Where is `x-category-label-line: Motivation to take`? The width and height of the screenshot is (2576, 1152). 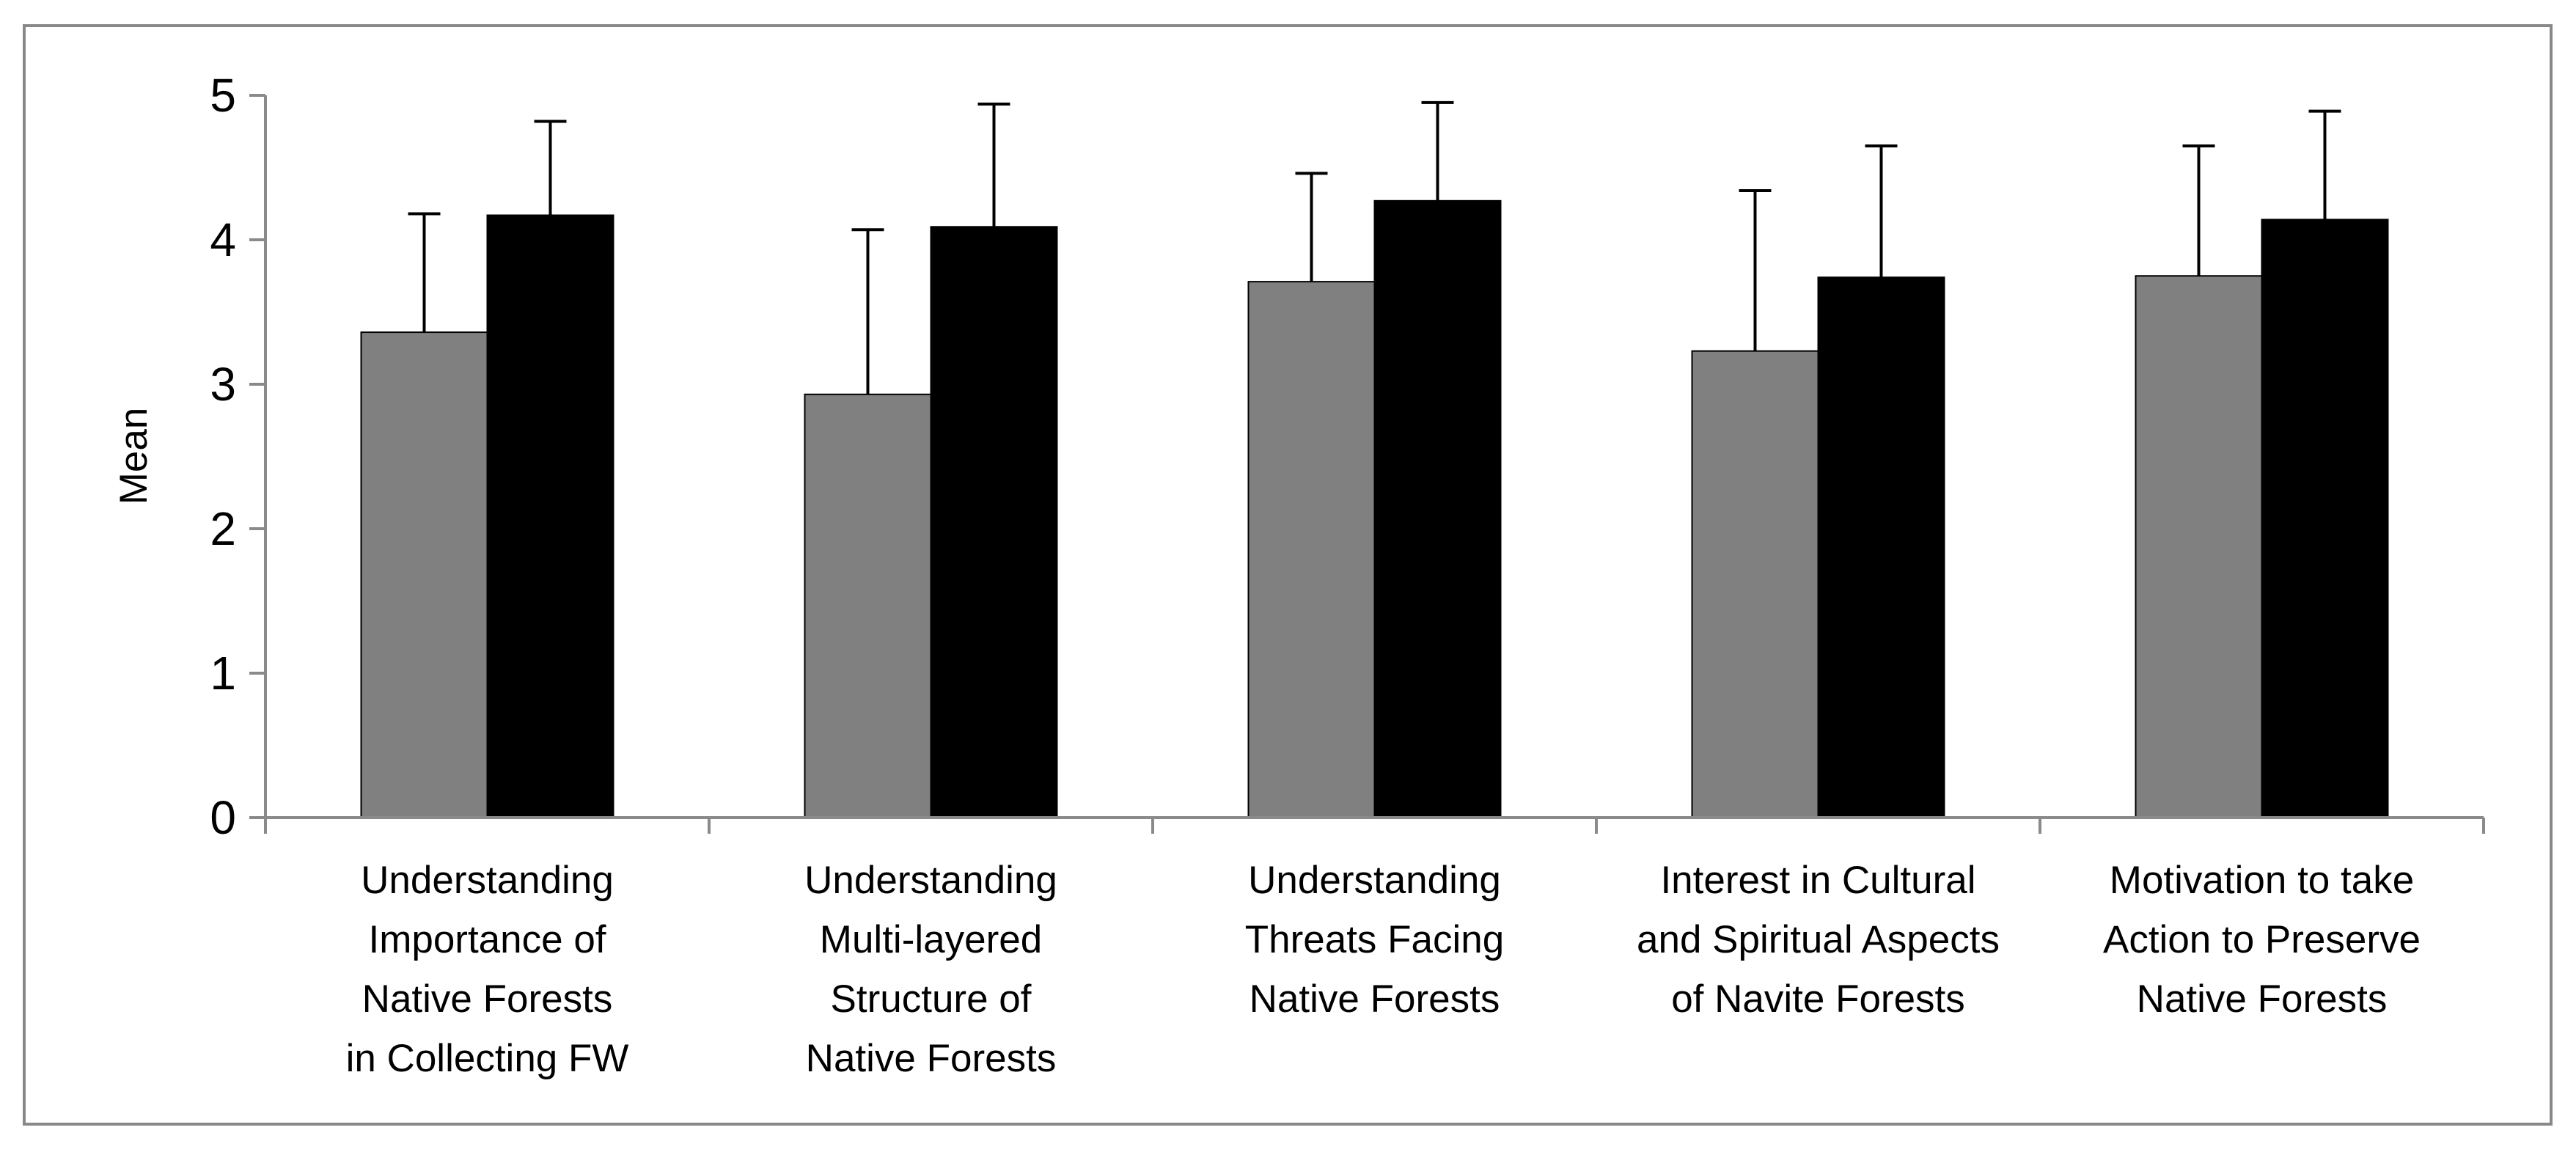
x-category-label-line: Motivation to take is located at coordinates (2262, 880).